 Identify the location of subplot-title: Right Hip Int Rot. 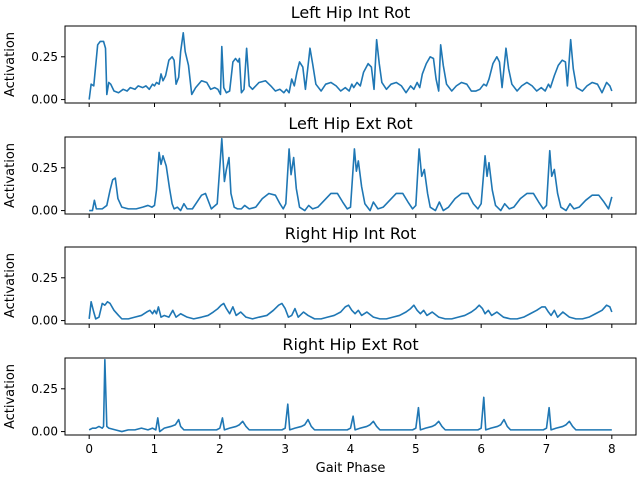
(351, 233).